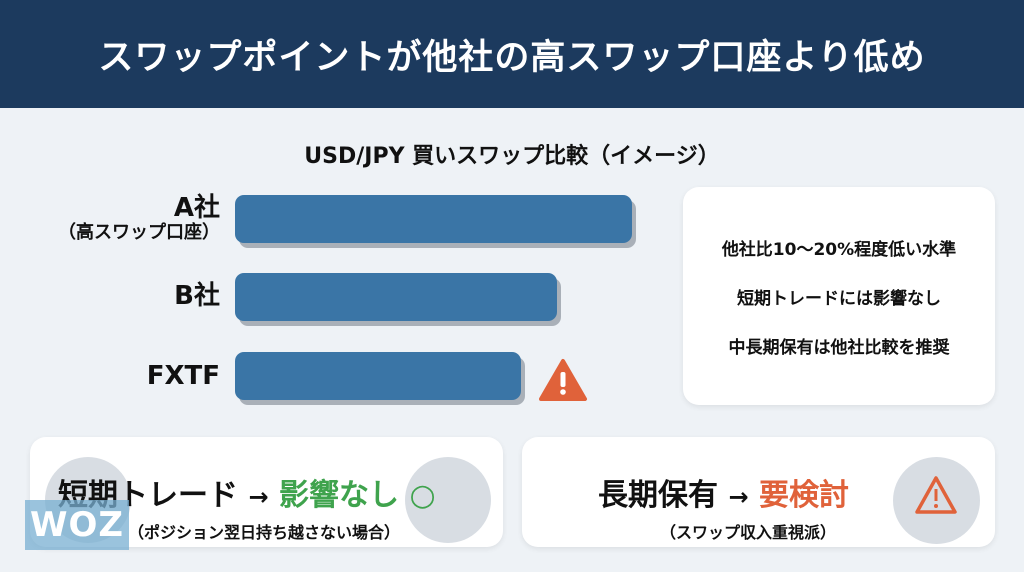 Image resolution: width=1024 pixels, height=572 pixels. I want to click on long-term-note: （スワップ収入重視派）, so click(748, 532).